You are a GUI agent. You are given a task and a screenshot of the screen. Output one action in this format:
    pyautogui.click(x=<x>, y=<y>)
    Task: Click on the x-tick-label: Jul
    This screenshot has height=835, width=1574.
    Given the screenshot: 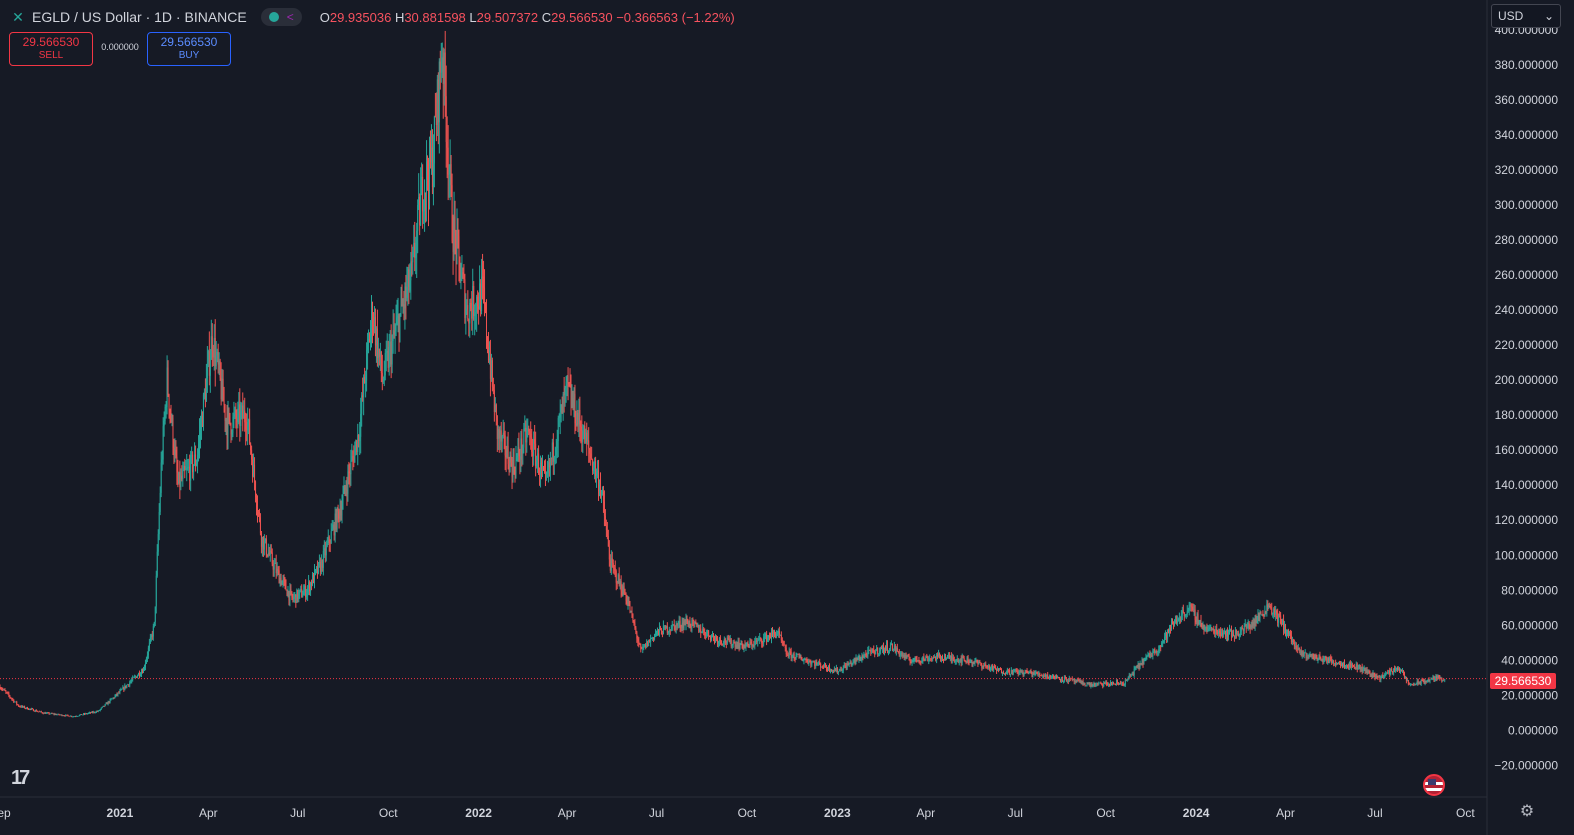 What is the action you would take?
    pyautogui.click(x=656, y=813)
    